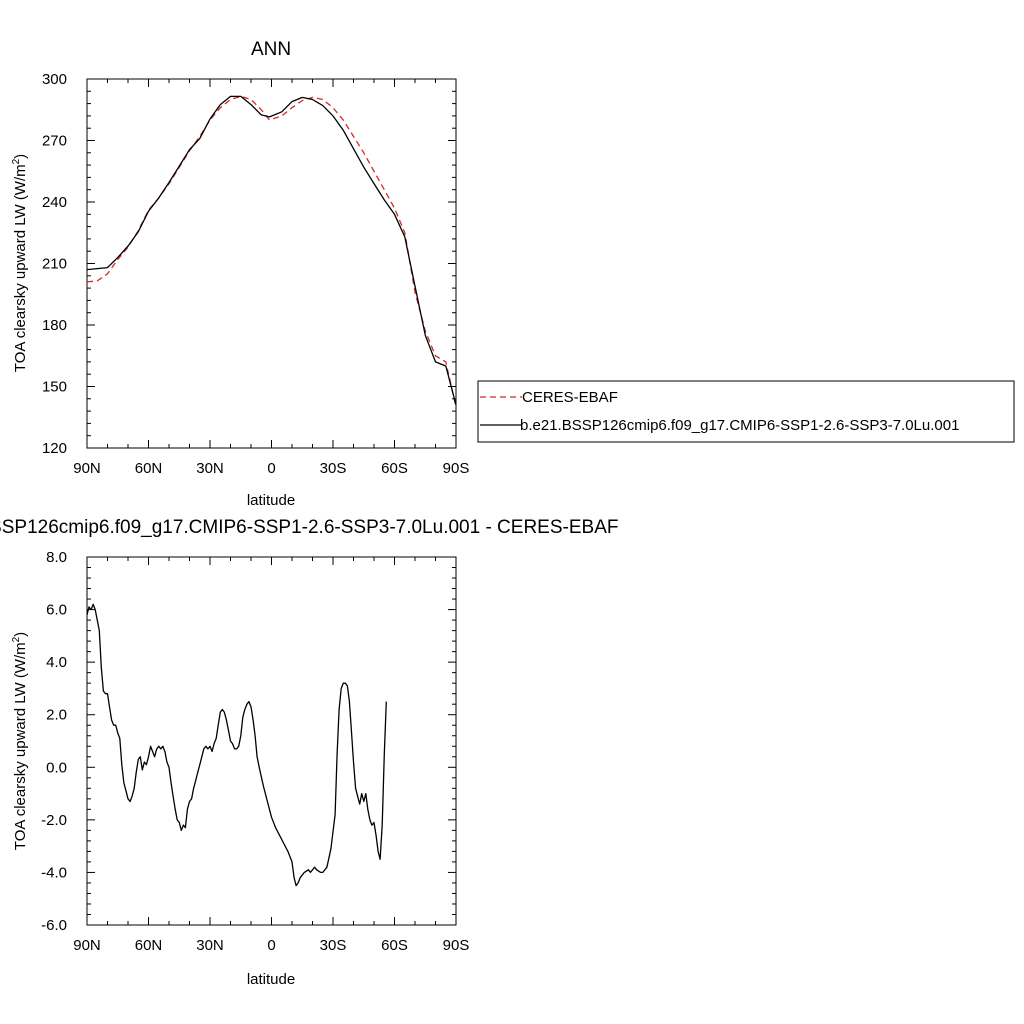 The height and width of the screenshot is (1024, 1024). Describe the element at coordinates (56, 715) in the screenshot. I see `bottom-y-tick-label: 2.0` at that location.